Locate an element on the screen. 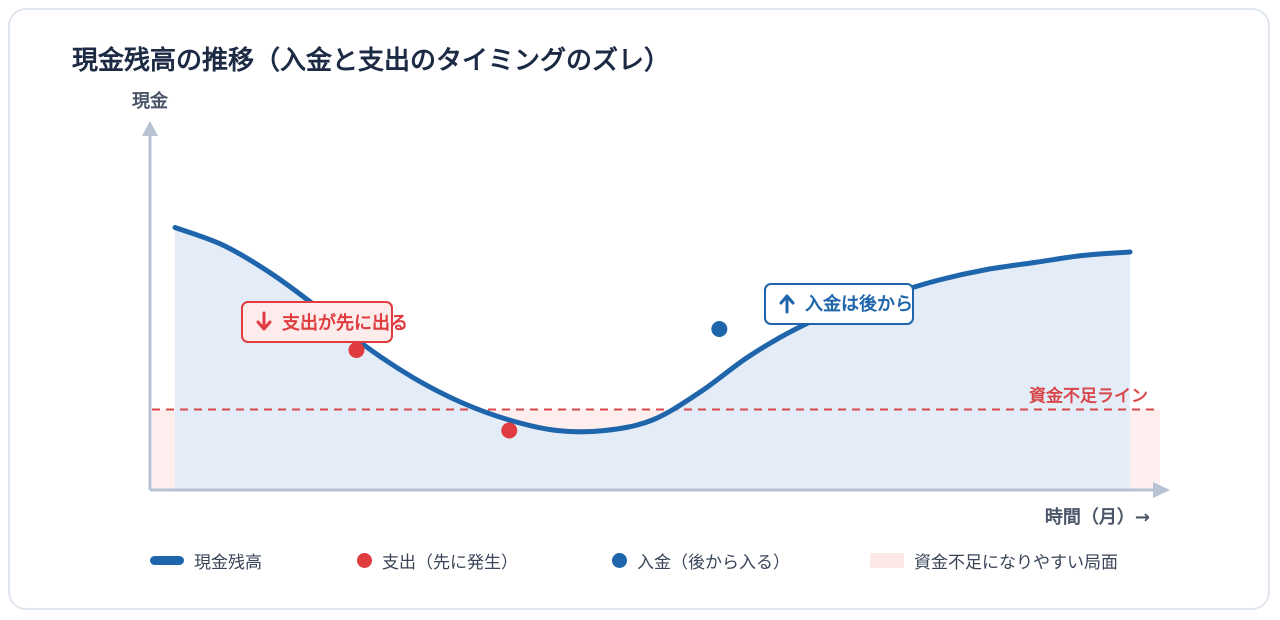 The width and height of the screenshot is (1280, 620). pink-rect-icon is located at coordinates (887, 560).